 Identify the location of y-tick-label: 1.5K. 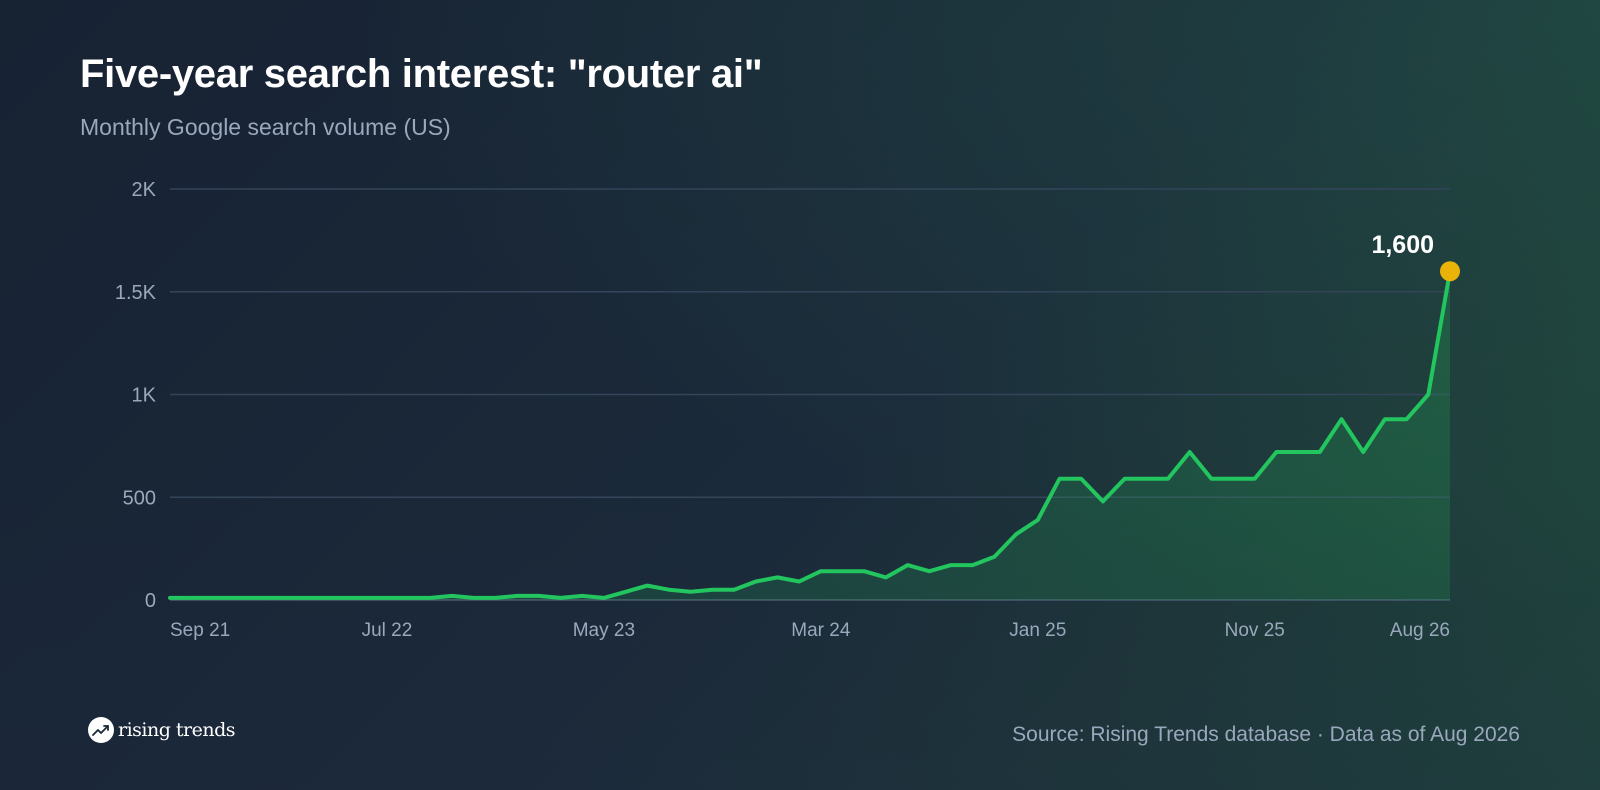
(136, 293).